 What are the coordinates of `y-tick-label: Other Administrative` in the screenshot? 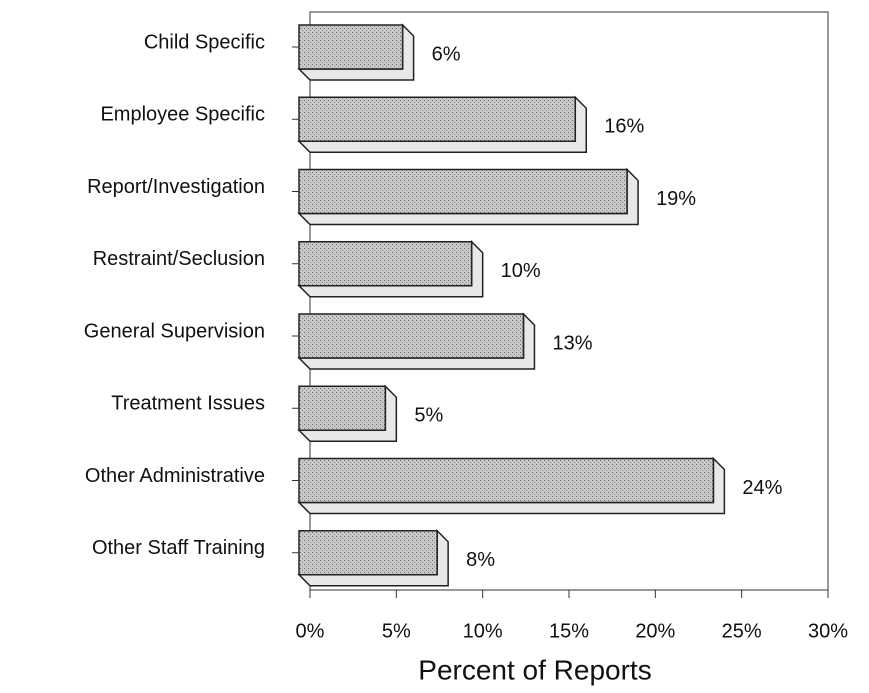 It's located at (175, 476).